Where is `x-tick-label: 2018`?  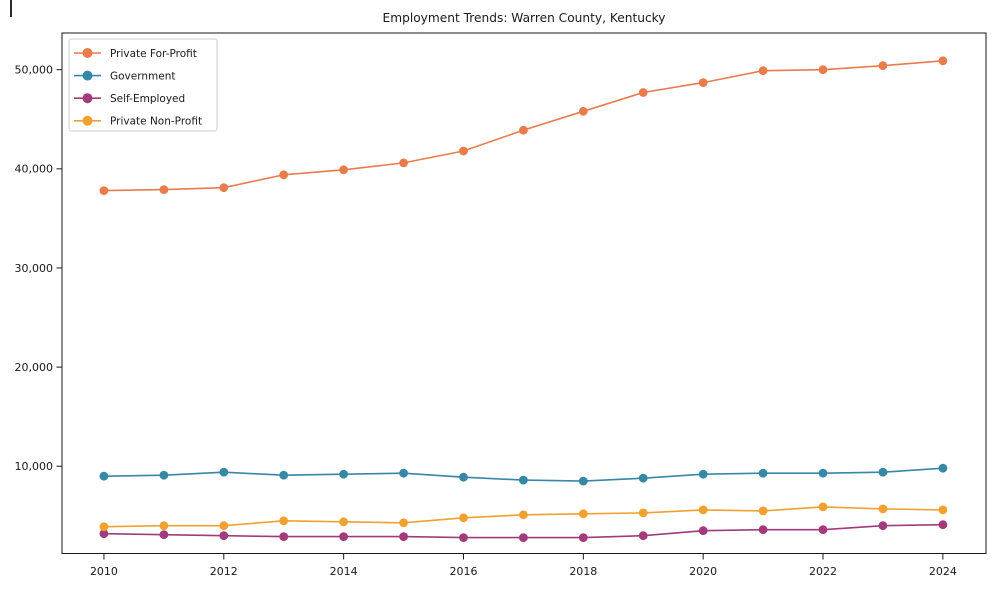 x-tick-label: 2018 is located at coordinates (583, 571).